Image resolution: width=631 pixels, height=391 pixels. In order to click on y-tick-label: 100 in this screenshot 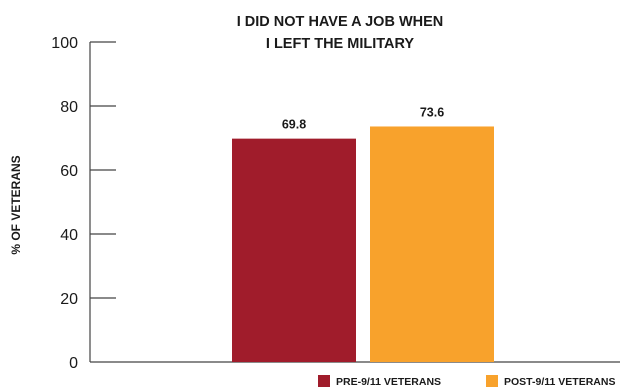, I will do `click(64, 43)`.